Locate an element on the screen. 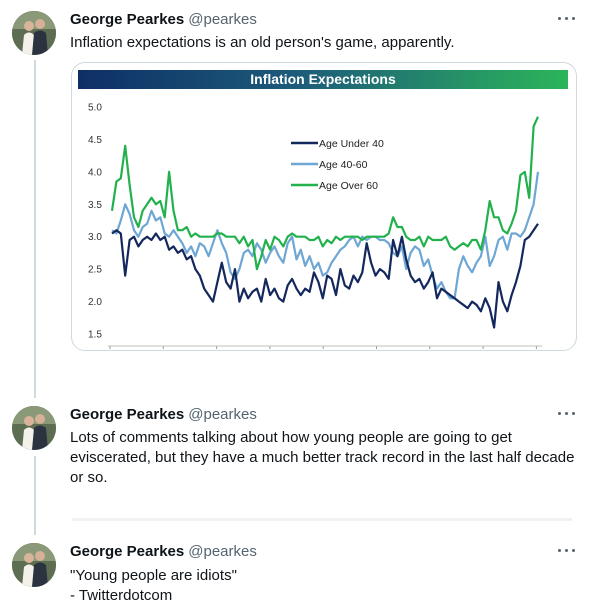 Image resolution: width=589 pixels, height=609 pixels. legend-label: Age Under 40 is located at coordinates (351, 144).